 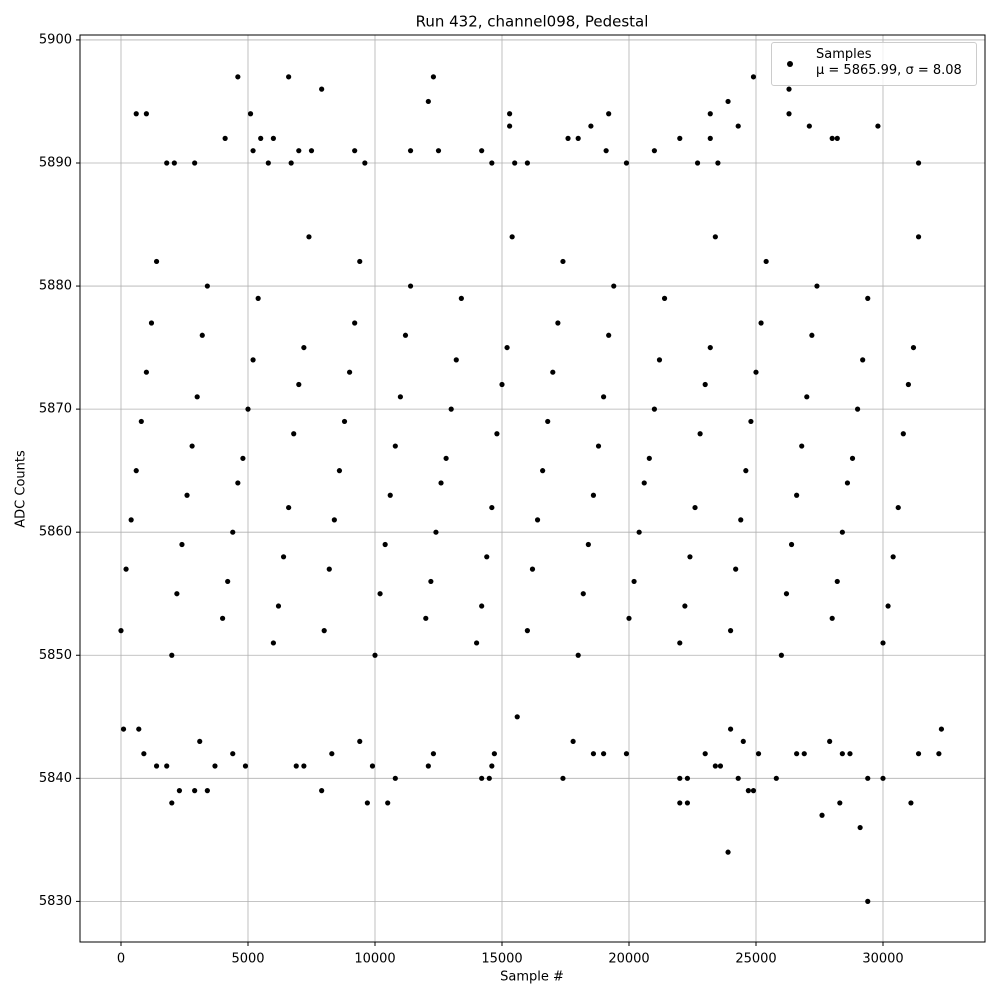 What do you see at coordinates (882, 959) in the screenshot?
I see `x-tick-label: 30000` at bounding box center [882, 959].